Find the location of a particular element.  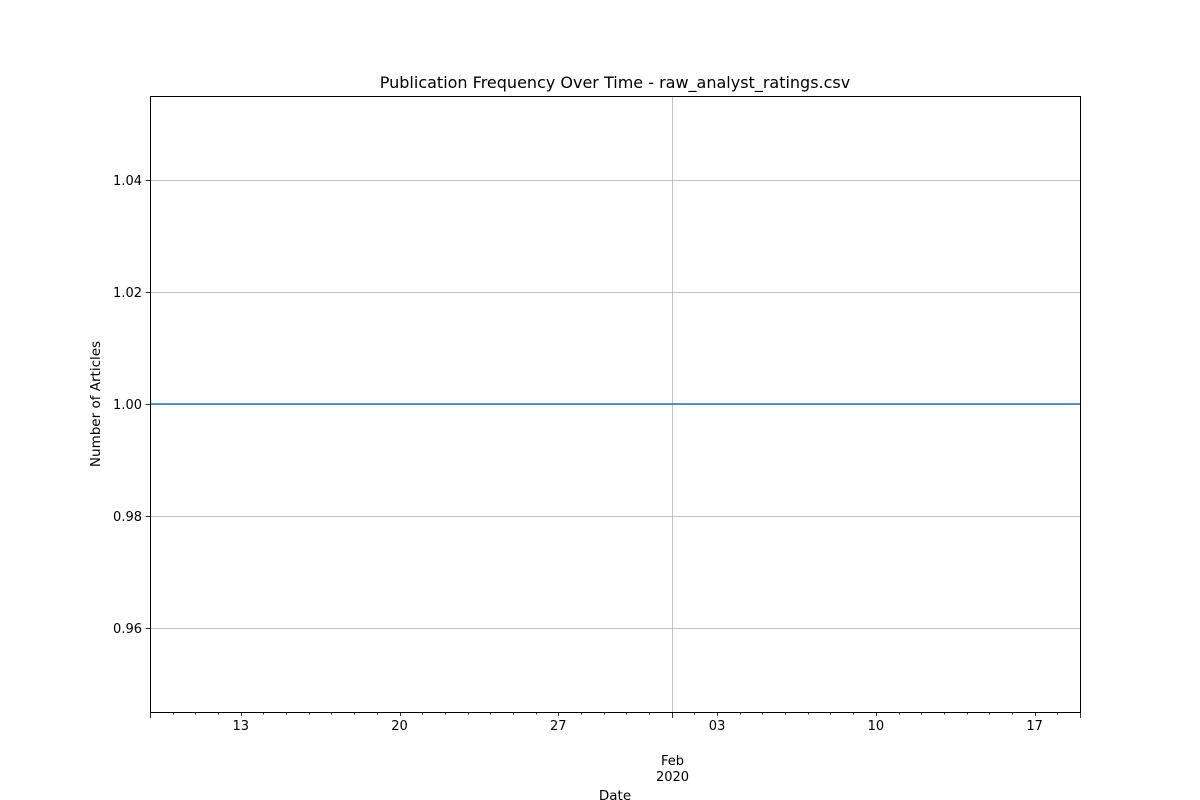

y-tick-label: 1.02 is located at coordinates (127, 293).